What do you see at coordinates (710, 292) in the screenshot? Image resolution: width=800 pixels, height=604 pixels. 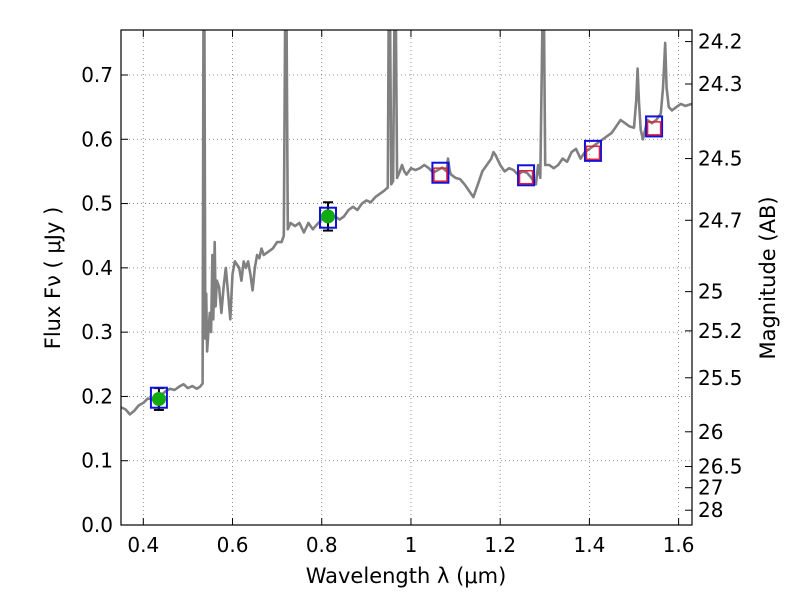 I see `right-tick-label: 25` at bounding box center [710, 292].